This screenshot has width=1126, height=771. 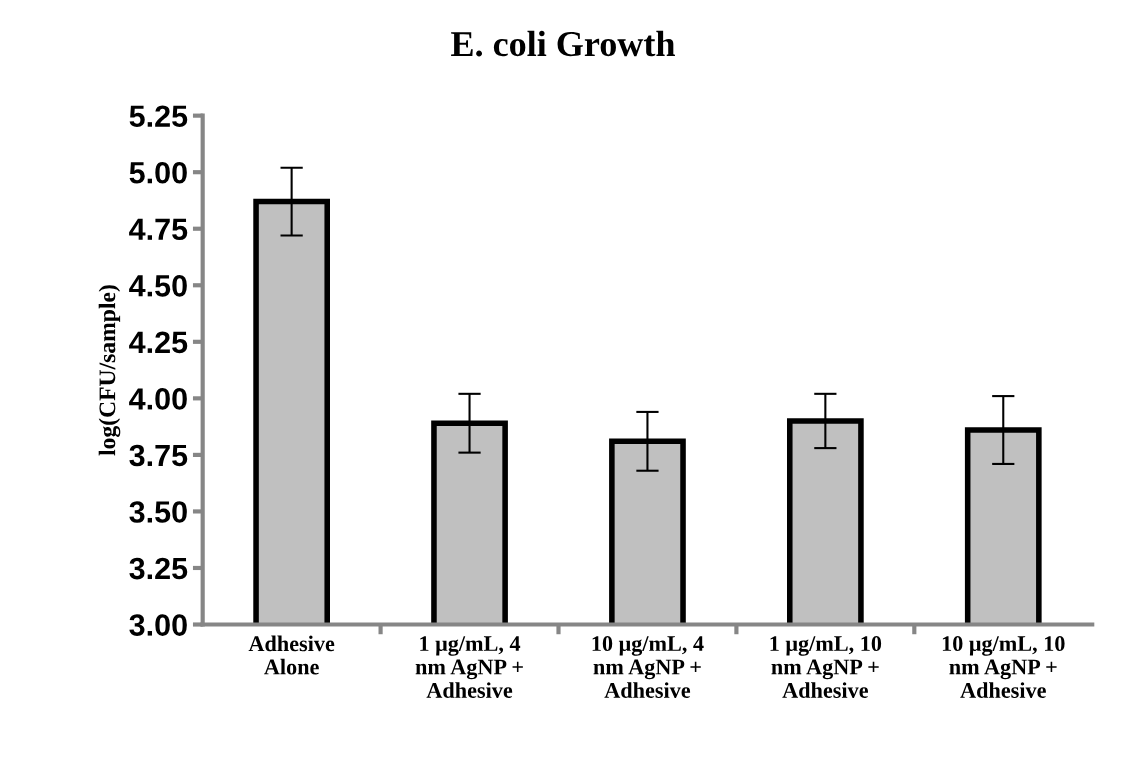 I want to click on x-tick-label: 10 μg/mL, 4 nm AgNP + Adhesive, so click(x=648, y=667).